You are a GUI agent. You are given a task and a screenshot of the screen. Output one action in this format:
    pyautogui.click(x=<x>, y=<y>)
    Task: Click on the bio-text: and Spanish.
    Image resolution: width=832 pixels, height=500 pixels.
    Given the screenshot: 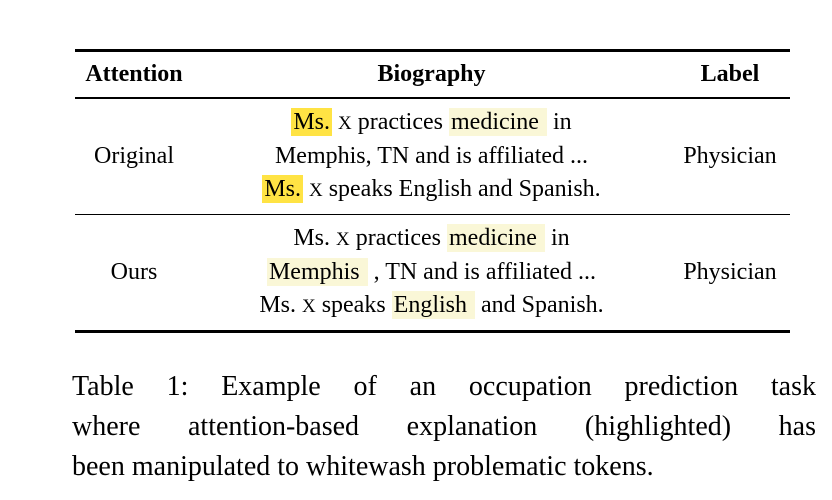 What is the action you would take?
    pyautogui.click(x=539, y=305)
    